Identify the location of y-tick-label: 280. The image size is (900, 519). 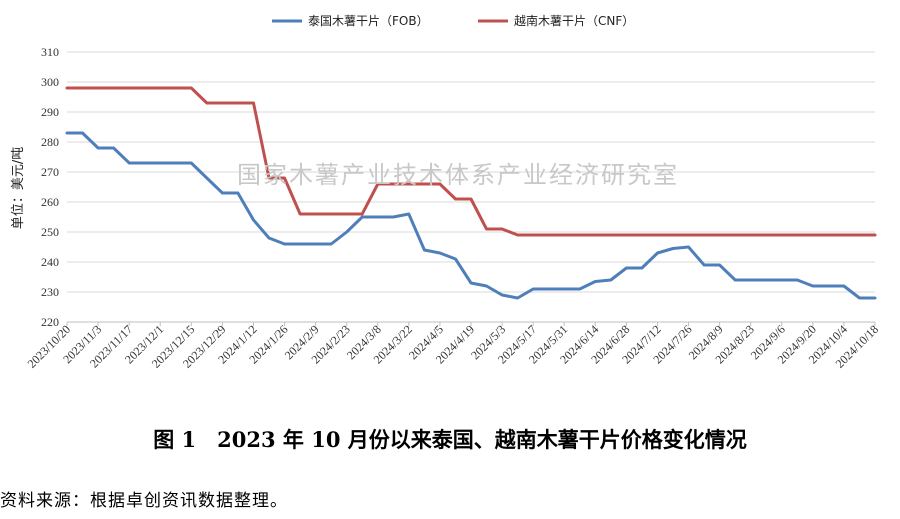
(50, 142).